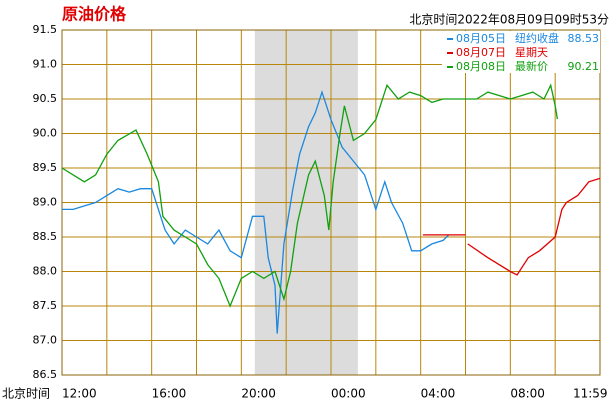 The height and width of the screenshot is (410, 613). Describe the element at coordinates (527, 394) in the screenshot. I see `x-tick-label: 08:00` at that location.